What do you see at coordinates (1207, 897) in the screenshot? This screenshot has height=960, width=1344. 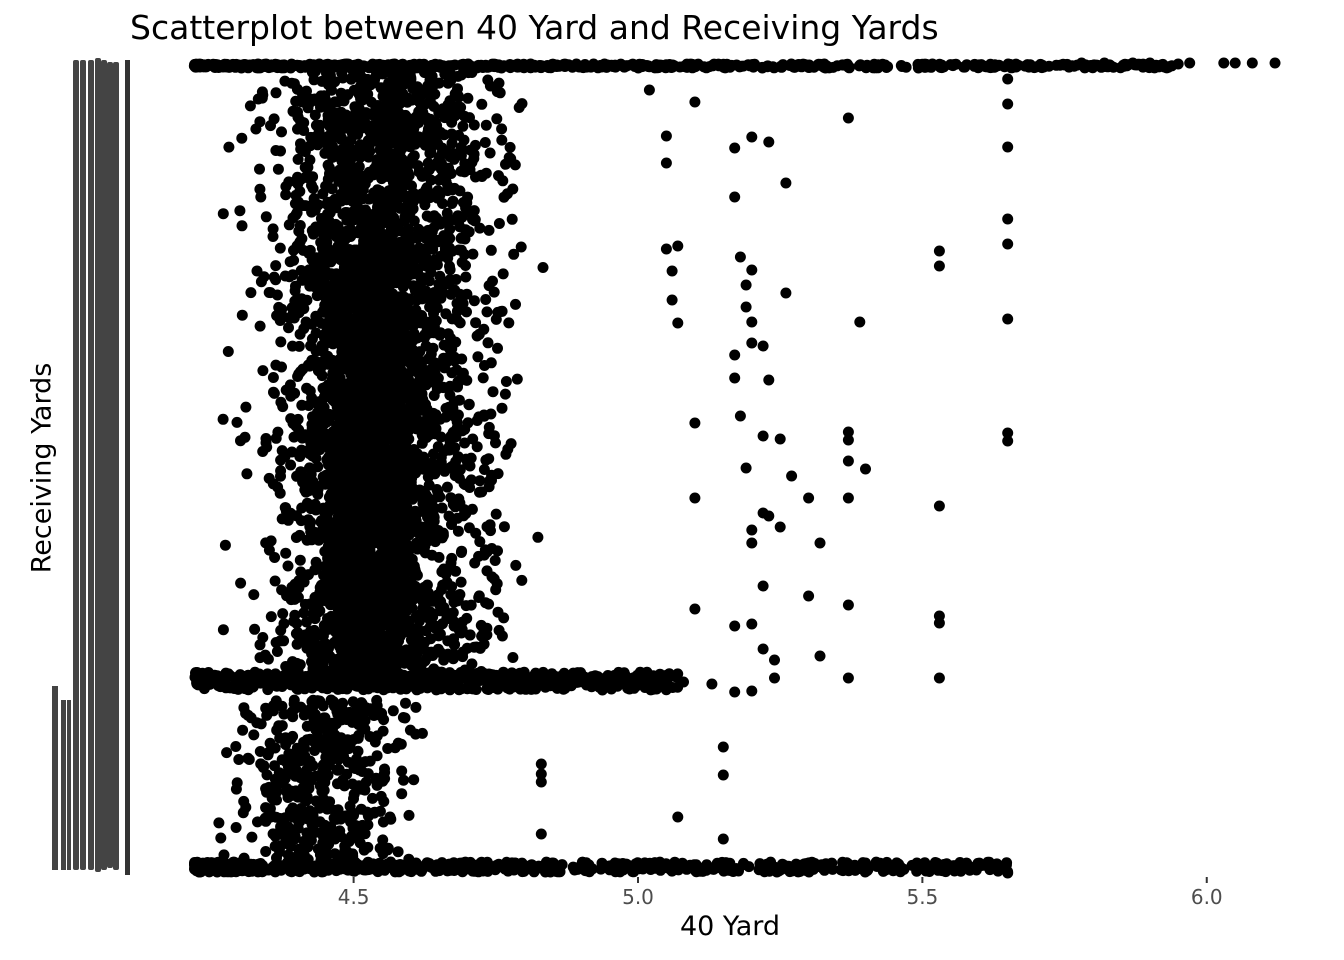 I see `x-tick-label: 6.0` at bounding box center [1207, 897].